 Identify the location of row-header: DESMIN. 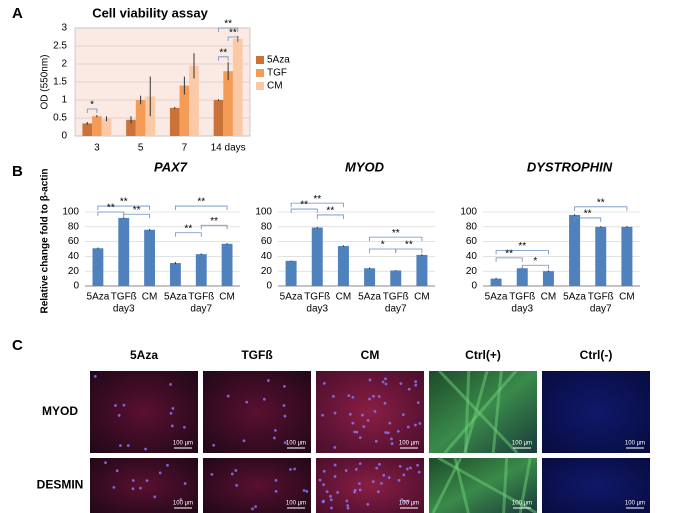
(60, 485).